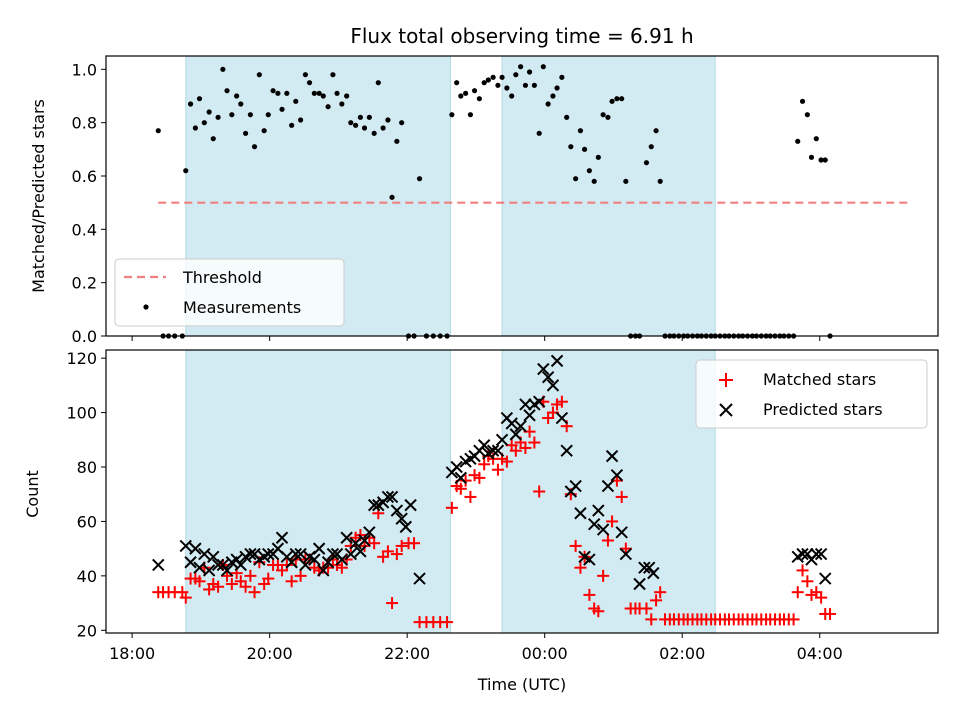 Image resolution: width=960 pixels, height=720 pixels. What do you see at coordinates (521, 684) in the screenshot?
I see `x-axis-label: Time (UTC)` at bounding box center [521, 684].